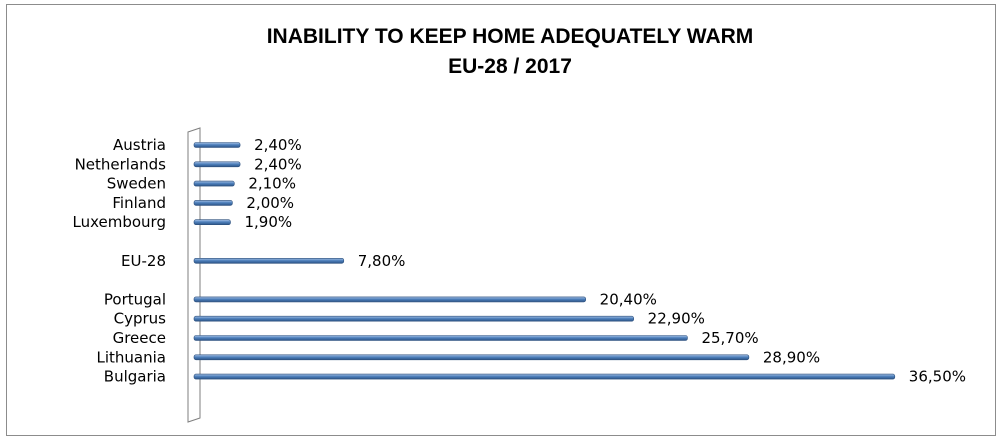 This screenshot has height=441, width=1000. I want to click on chart-title: INABILITY TO KEEP HOME ADEQUATELY WARM, so click(510, 36).